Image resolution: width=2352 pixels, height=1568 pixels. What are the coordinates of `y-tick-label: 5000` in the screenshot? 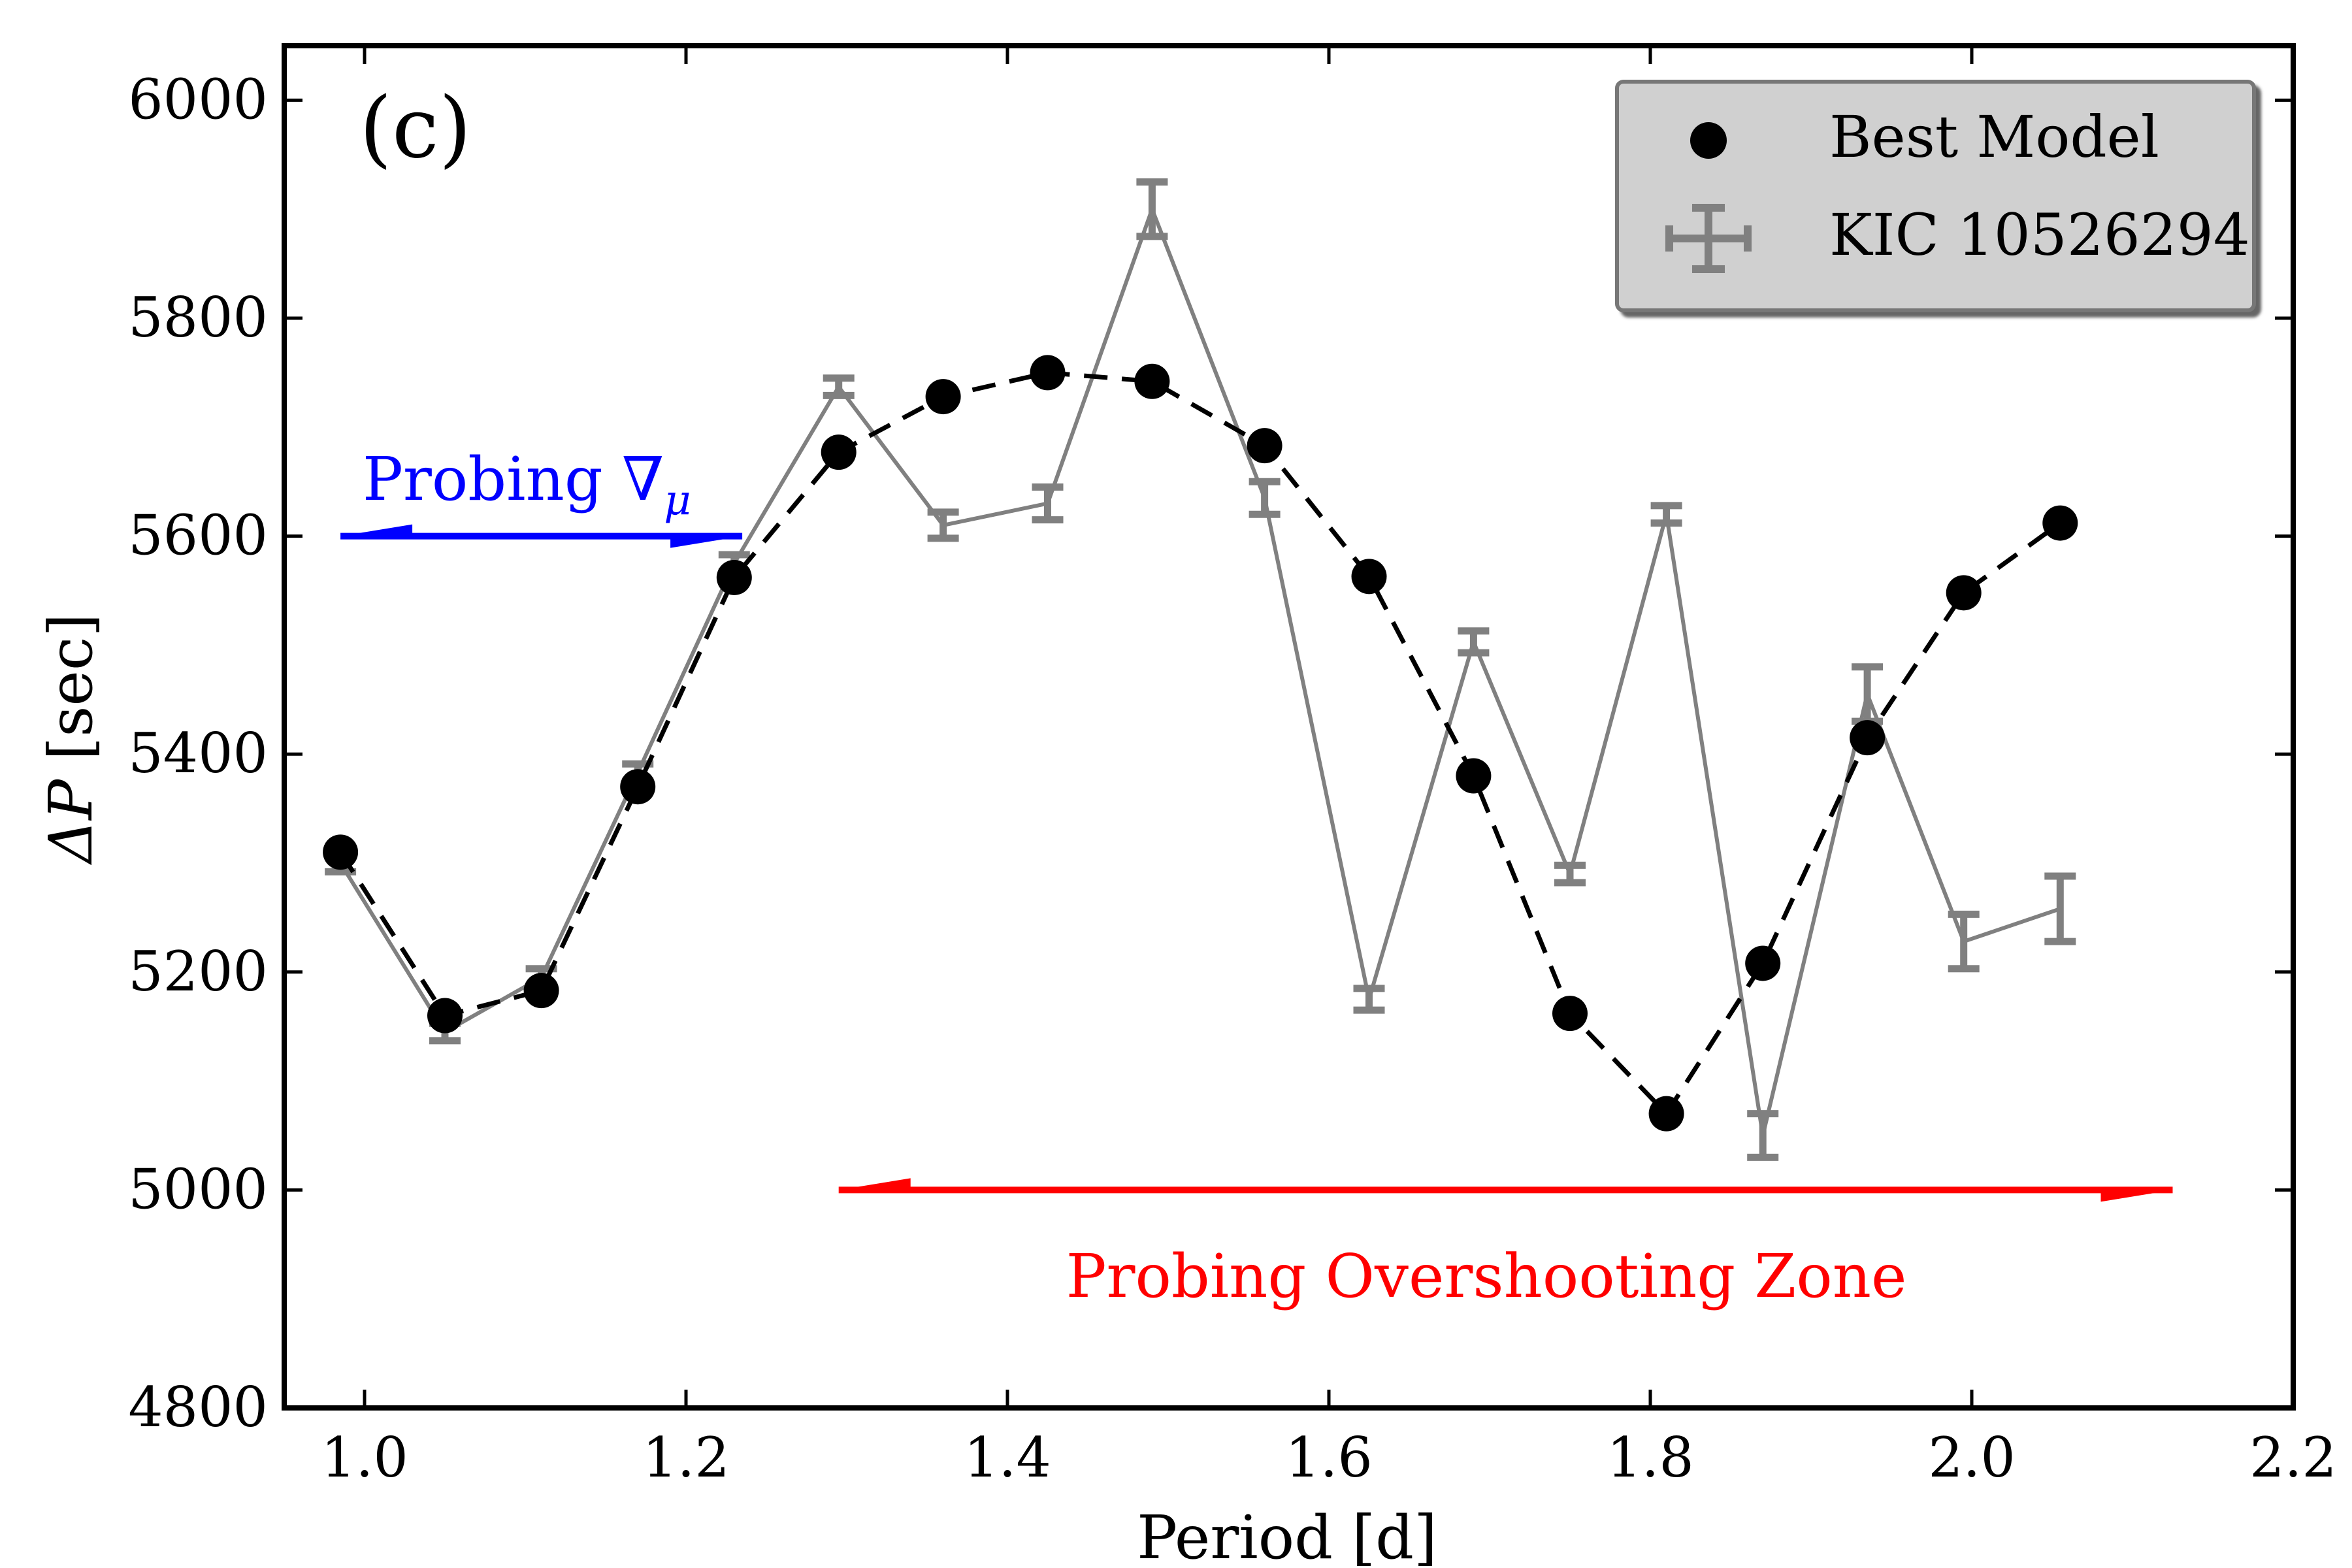 It's located at (198, 1189).